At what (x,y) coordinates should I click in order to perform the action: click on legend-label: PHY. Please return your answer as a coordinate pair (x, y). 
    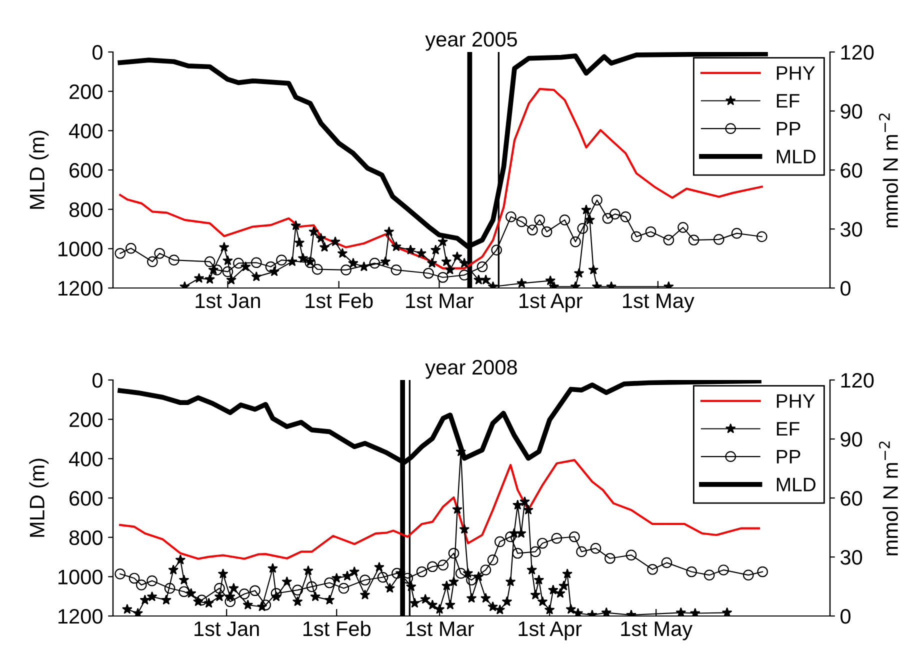
    Looking at the image, I should click on (795, 401).